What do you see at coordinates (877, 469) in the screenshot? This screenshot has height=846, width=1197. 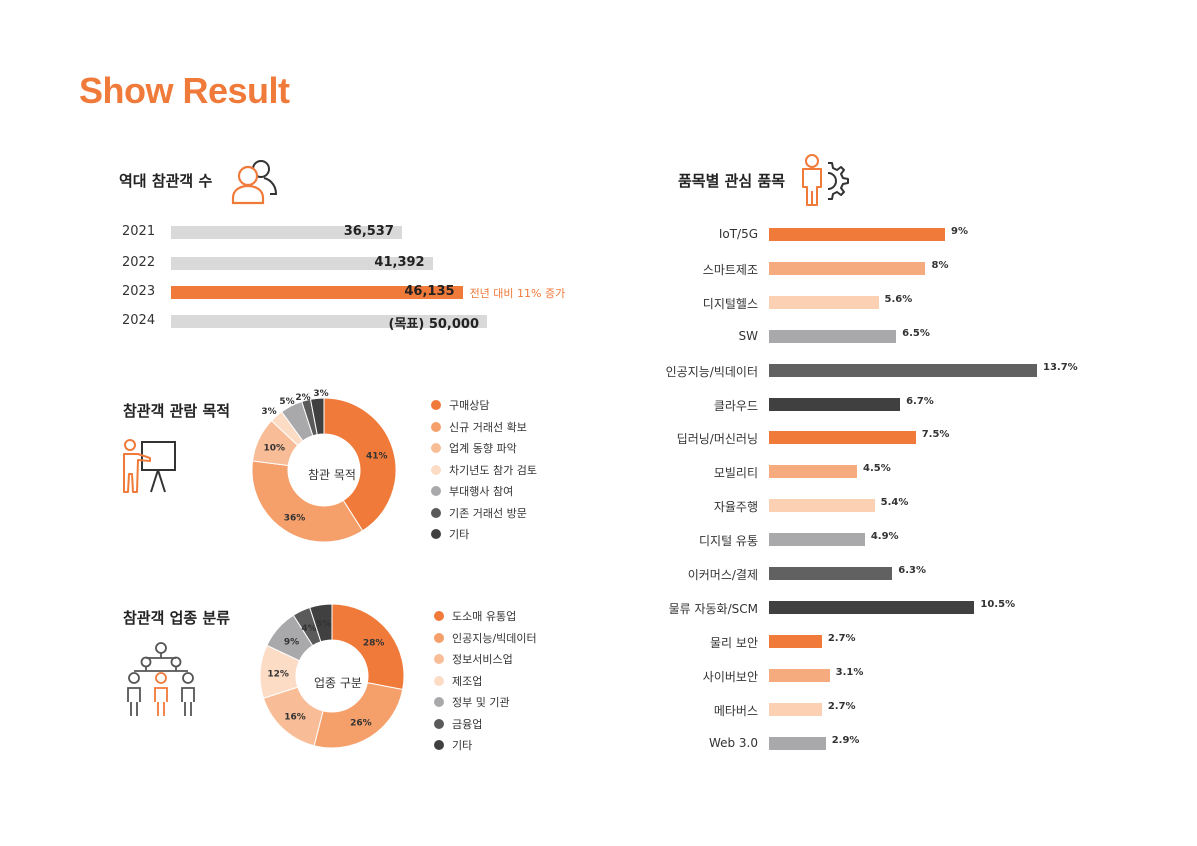 I see `category-value: 4.5%` at bounding box center [877, 469].